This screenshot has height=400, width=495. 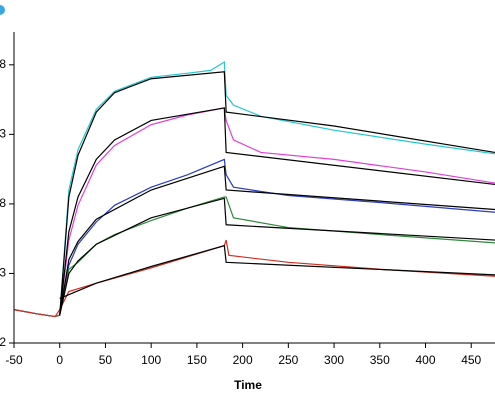 What do you see at coordinates (471, 360) in the screenshot?
I see `x-tick-label: 450` at bounding box center [471, 360].